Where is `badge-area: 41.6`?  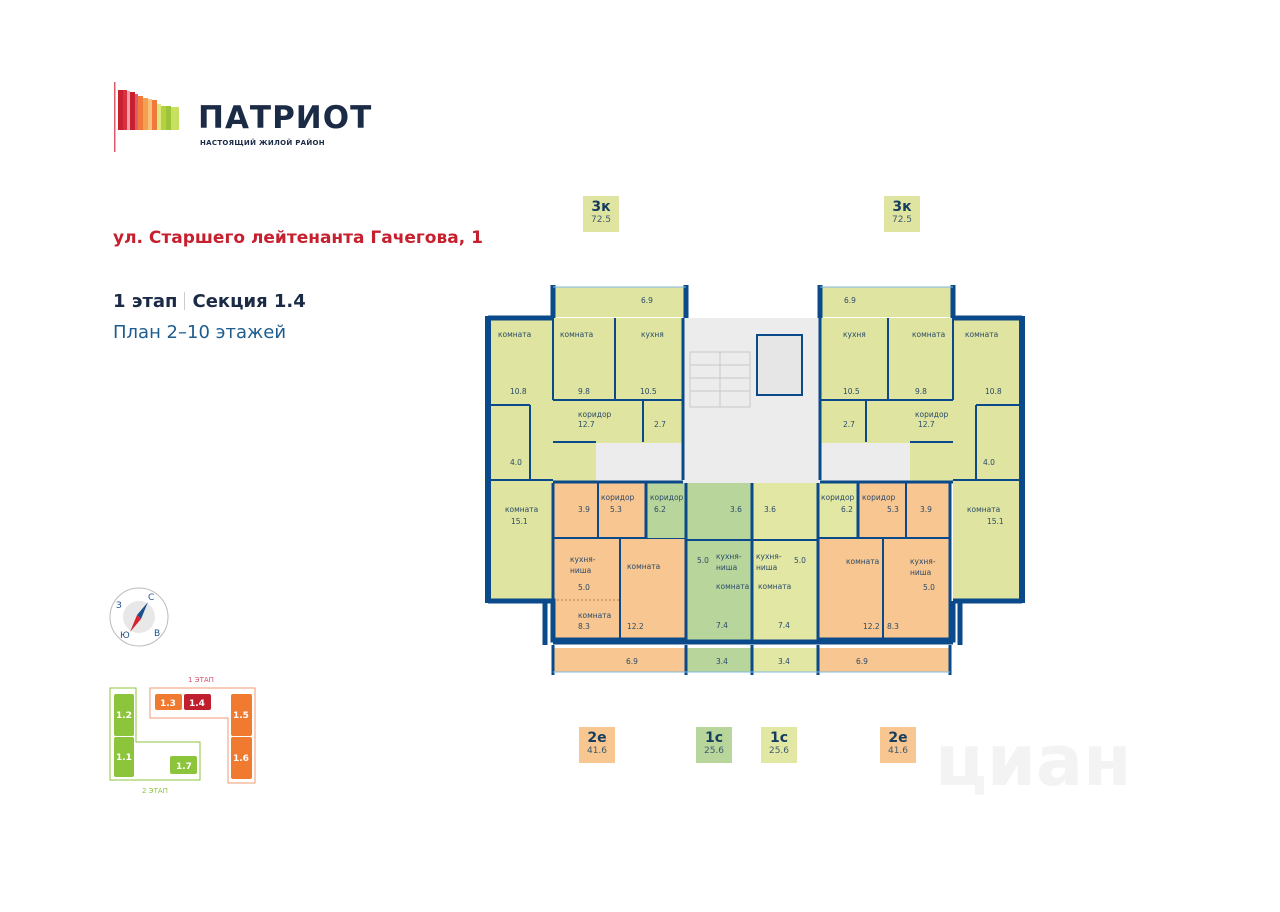
badge-area: 41.6 is located at coordinates (898, 751).